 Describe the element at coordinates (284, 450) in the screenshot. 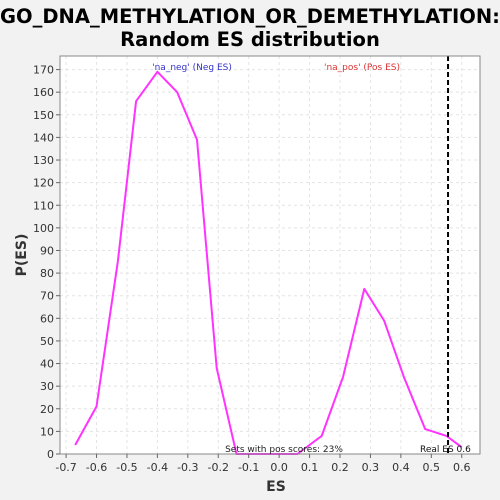

I see `pos-scores-label: Sets with pos scores: 23%` at that location.